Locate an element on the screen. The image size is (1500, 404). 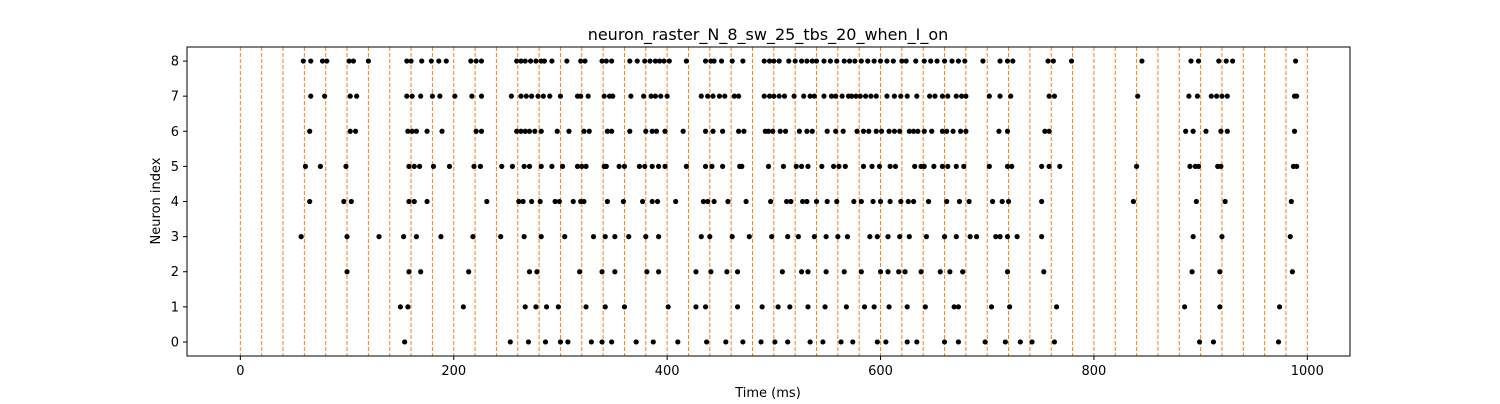
x-tick-label: 0 is located at coordinates (240, 371).